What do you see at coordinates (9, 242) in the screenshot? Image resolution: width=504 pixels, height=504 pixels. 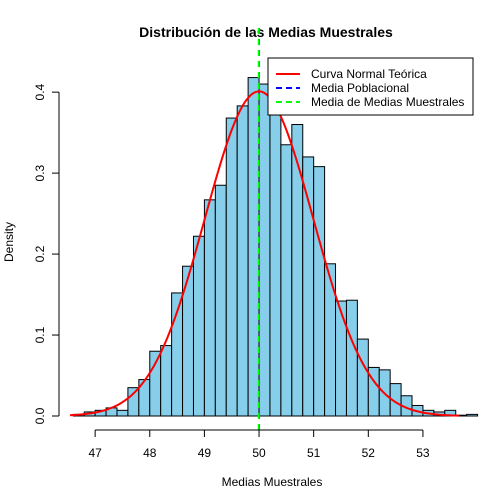 I see `y-axis-title: Density` at bounding box center [9, 242].